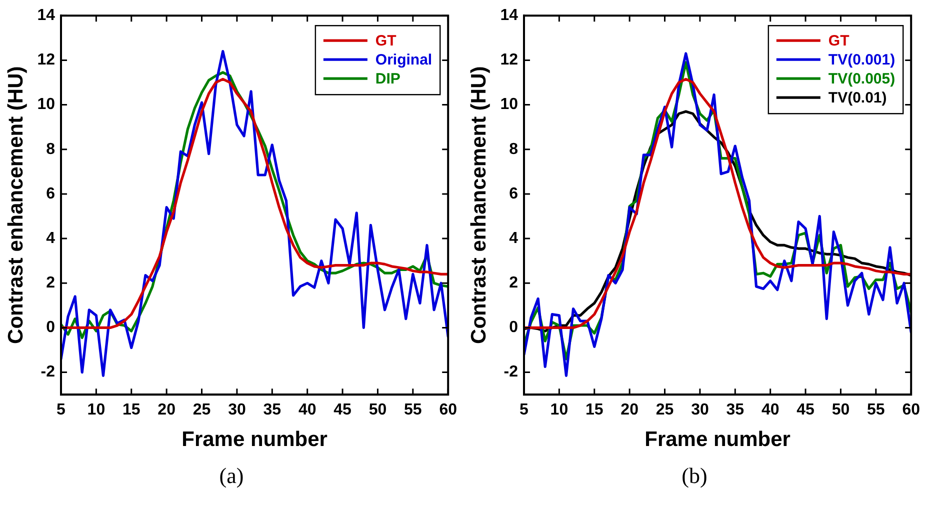 This screenshot has width=926, height=509. What do you see at coordinates (862, 79) in the screenshot?
I see `legend-label: TV(0.005)` at bounding box center [862, 79].